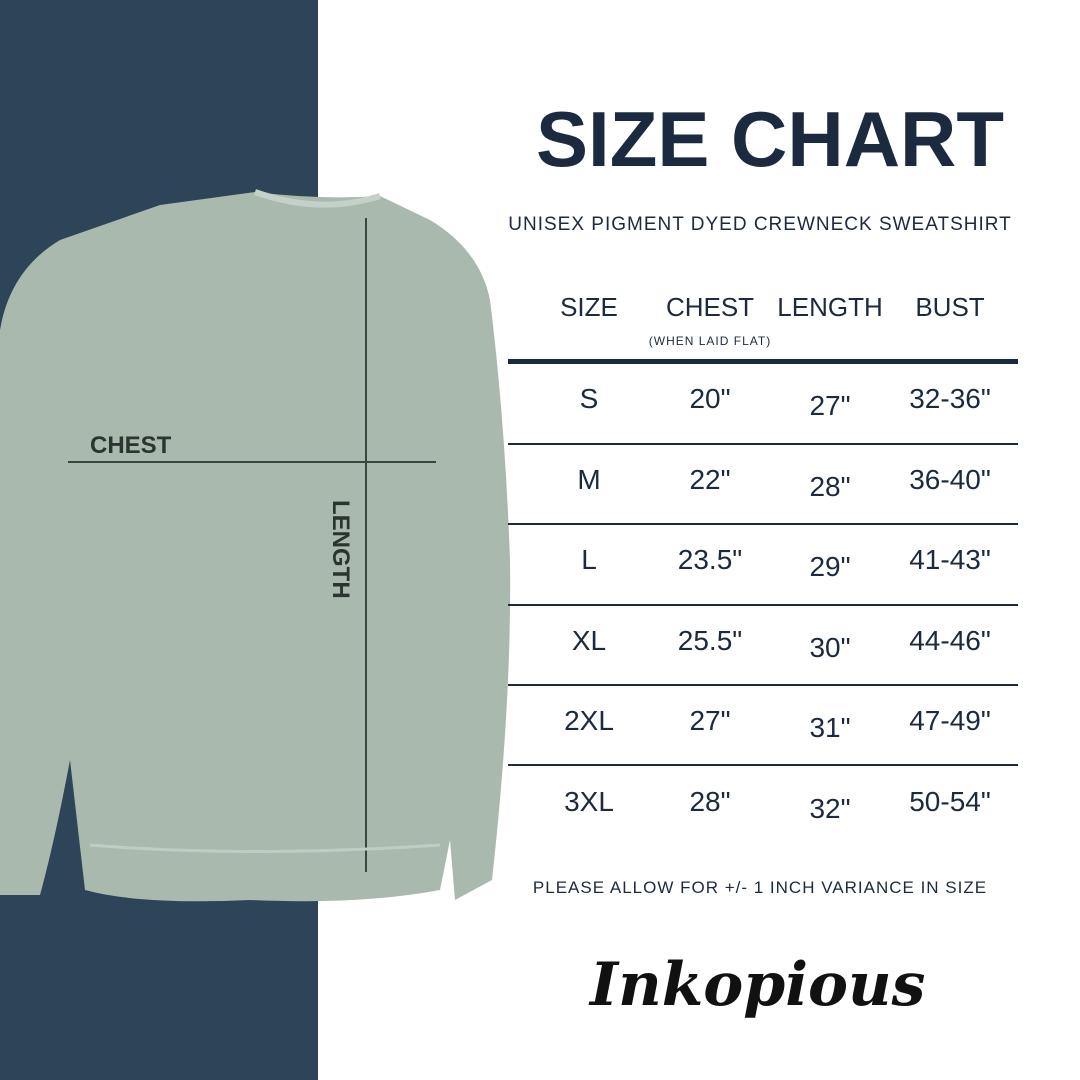 The height and width of the screenshot is (1080, 1080). What do you see at coordinates (589, 720) in the screenshot?
I see `table-cell: 2XL` at bounding box center [589, 720].